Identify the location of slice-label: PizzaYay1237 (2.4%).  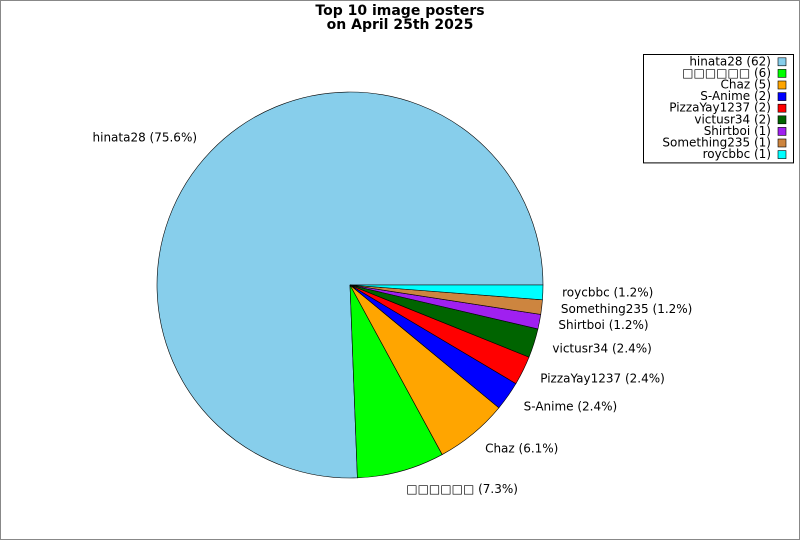
(602, 379).